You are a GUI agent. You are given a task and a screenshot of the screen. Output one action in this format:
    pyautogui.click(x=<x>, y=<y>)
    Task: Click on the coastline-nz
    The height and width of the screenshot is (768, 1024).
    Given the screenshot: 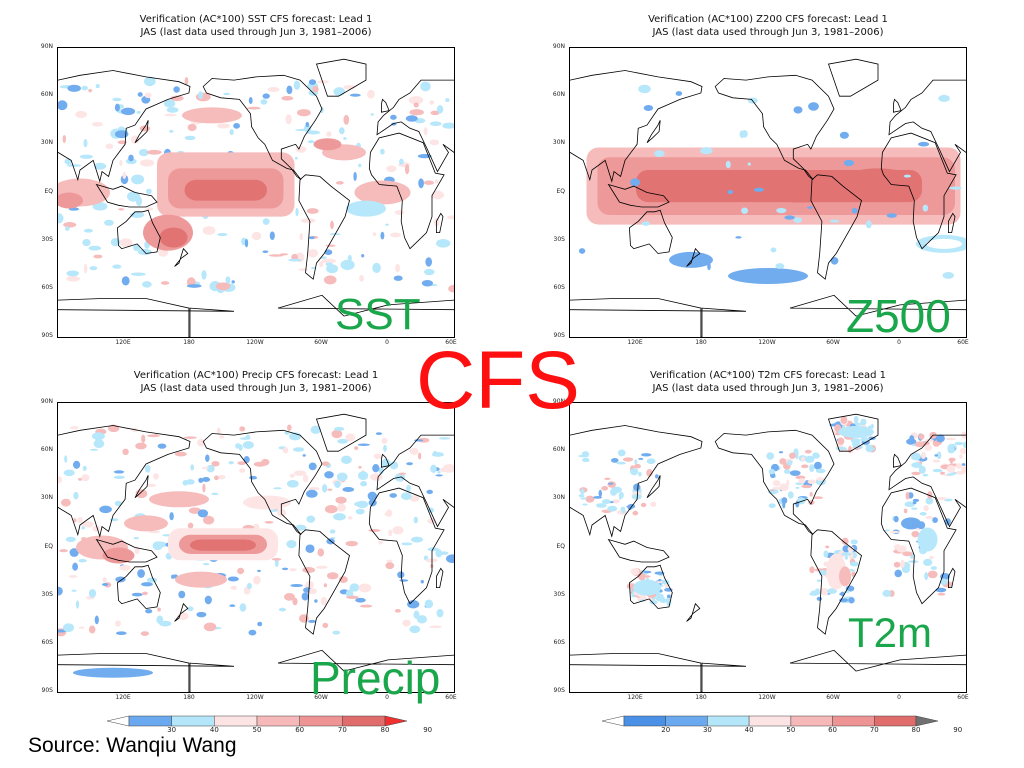 What is the action you would take?
    pyautogui.click(x=181, y=612)
    